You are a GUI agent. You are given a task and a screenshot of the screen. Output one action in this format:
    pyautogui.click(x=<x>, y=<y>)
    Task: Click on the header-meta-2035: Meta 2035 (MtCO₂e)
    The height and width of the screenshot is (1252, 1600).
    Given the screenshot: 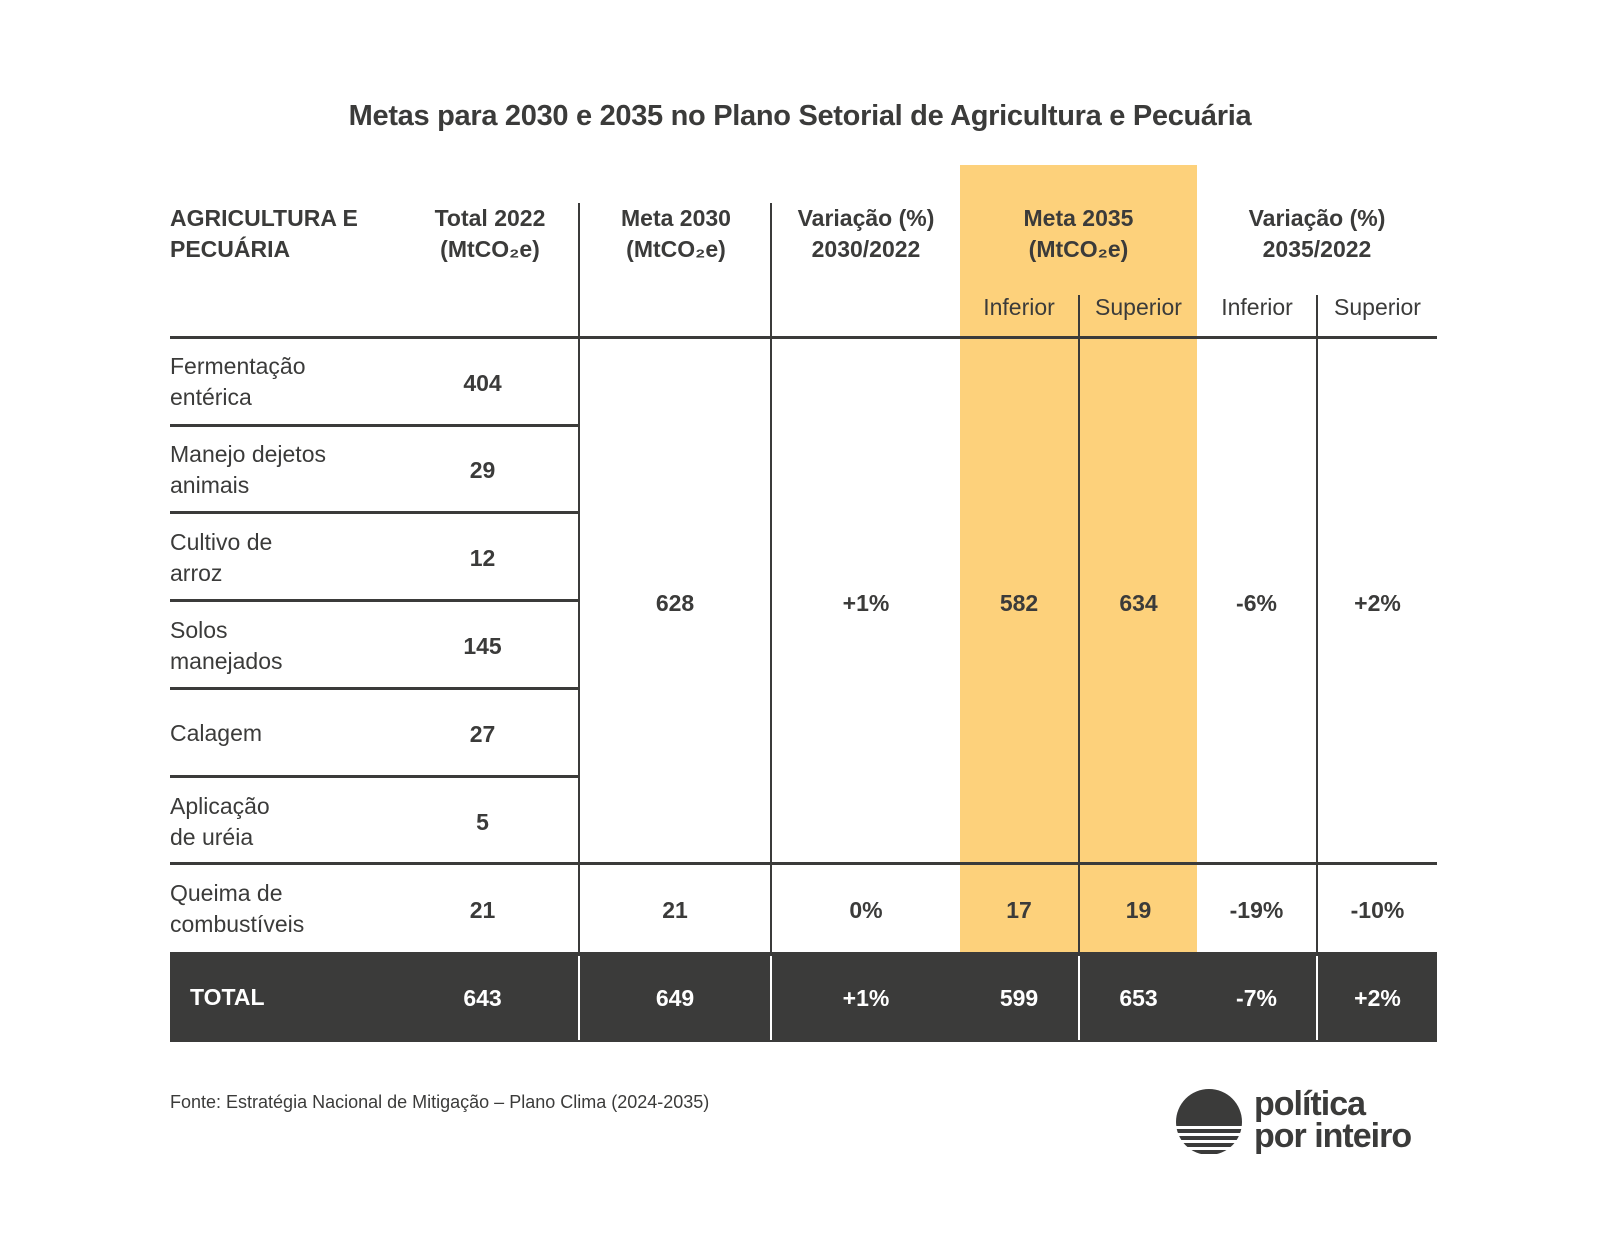 What is the action you would take?
    pyautogui.click(x=1078, y=234)
    